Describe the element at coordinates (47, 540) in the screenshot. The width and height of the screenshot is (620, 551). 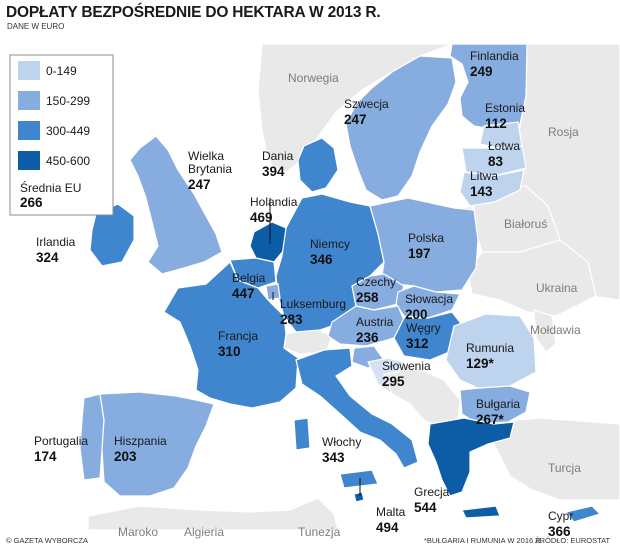
I see `credit: © GAZETA WYBORCZA` at that location.